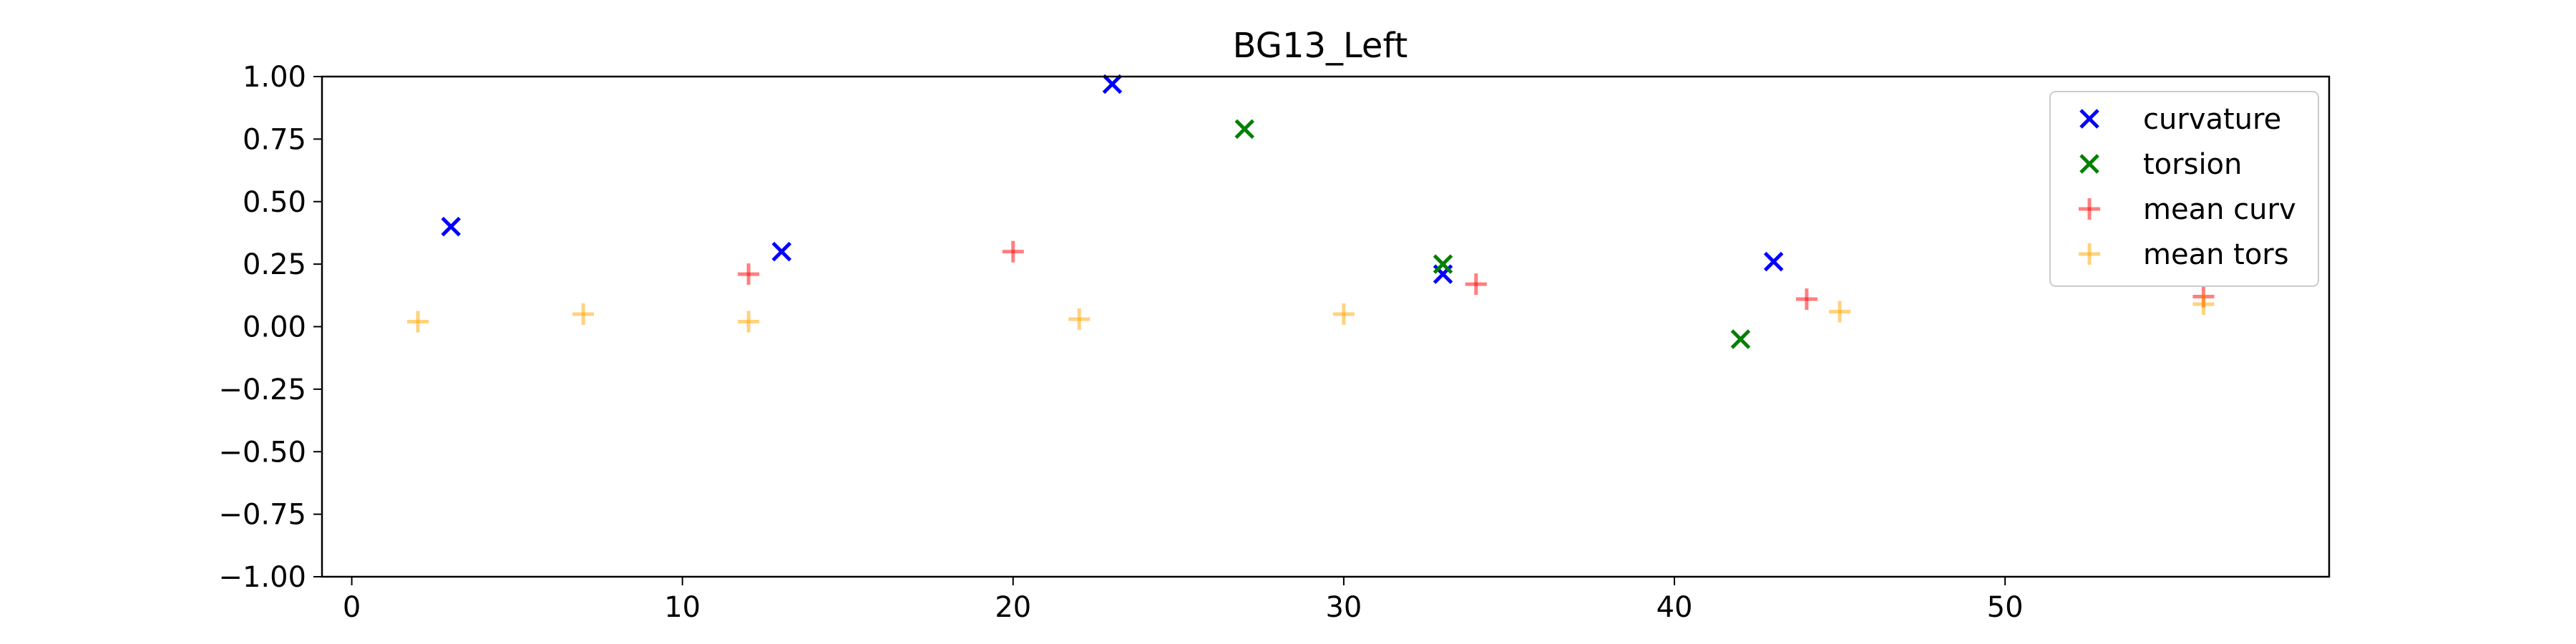 The width and height of the screenshot is (2576, 644). I want to click on legend: curvature torsion mean curv mean tors, so click(2184, 189).